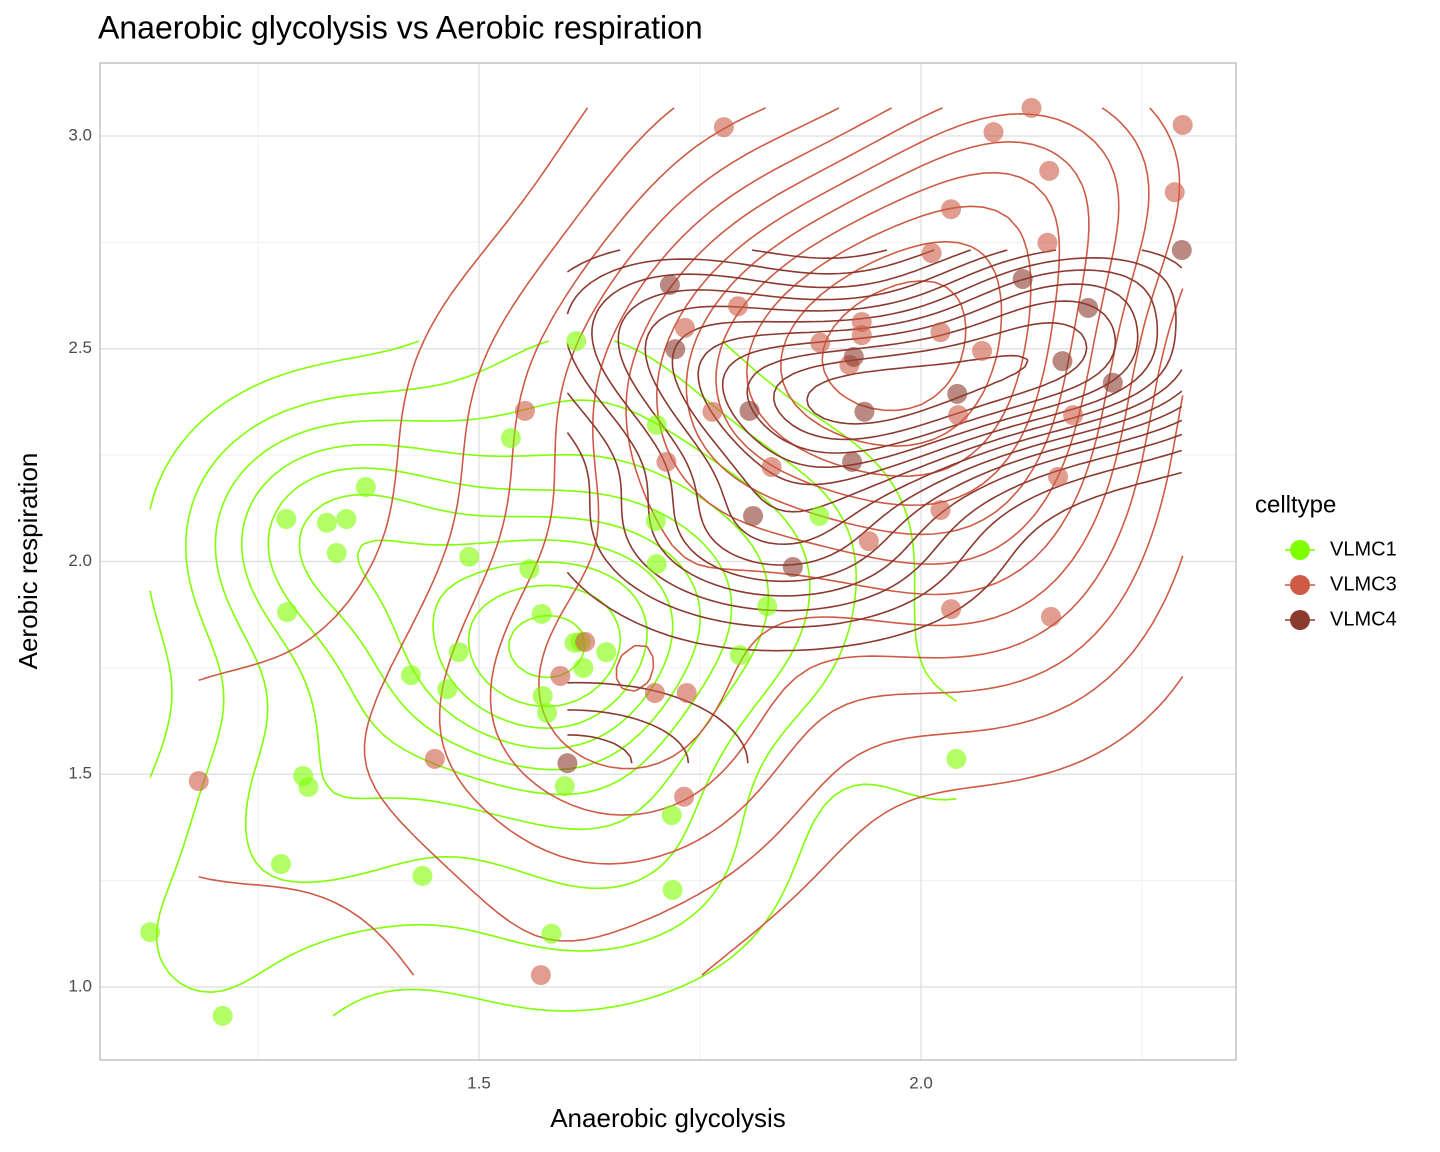 The height and width of the screenshot is (1152, 1440). Describe the element at coordinates (1295, 504) in the screenshot. I see `legend-title: celltype` at that location.